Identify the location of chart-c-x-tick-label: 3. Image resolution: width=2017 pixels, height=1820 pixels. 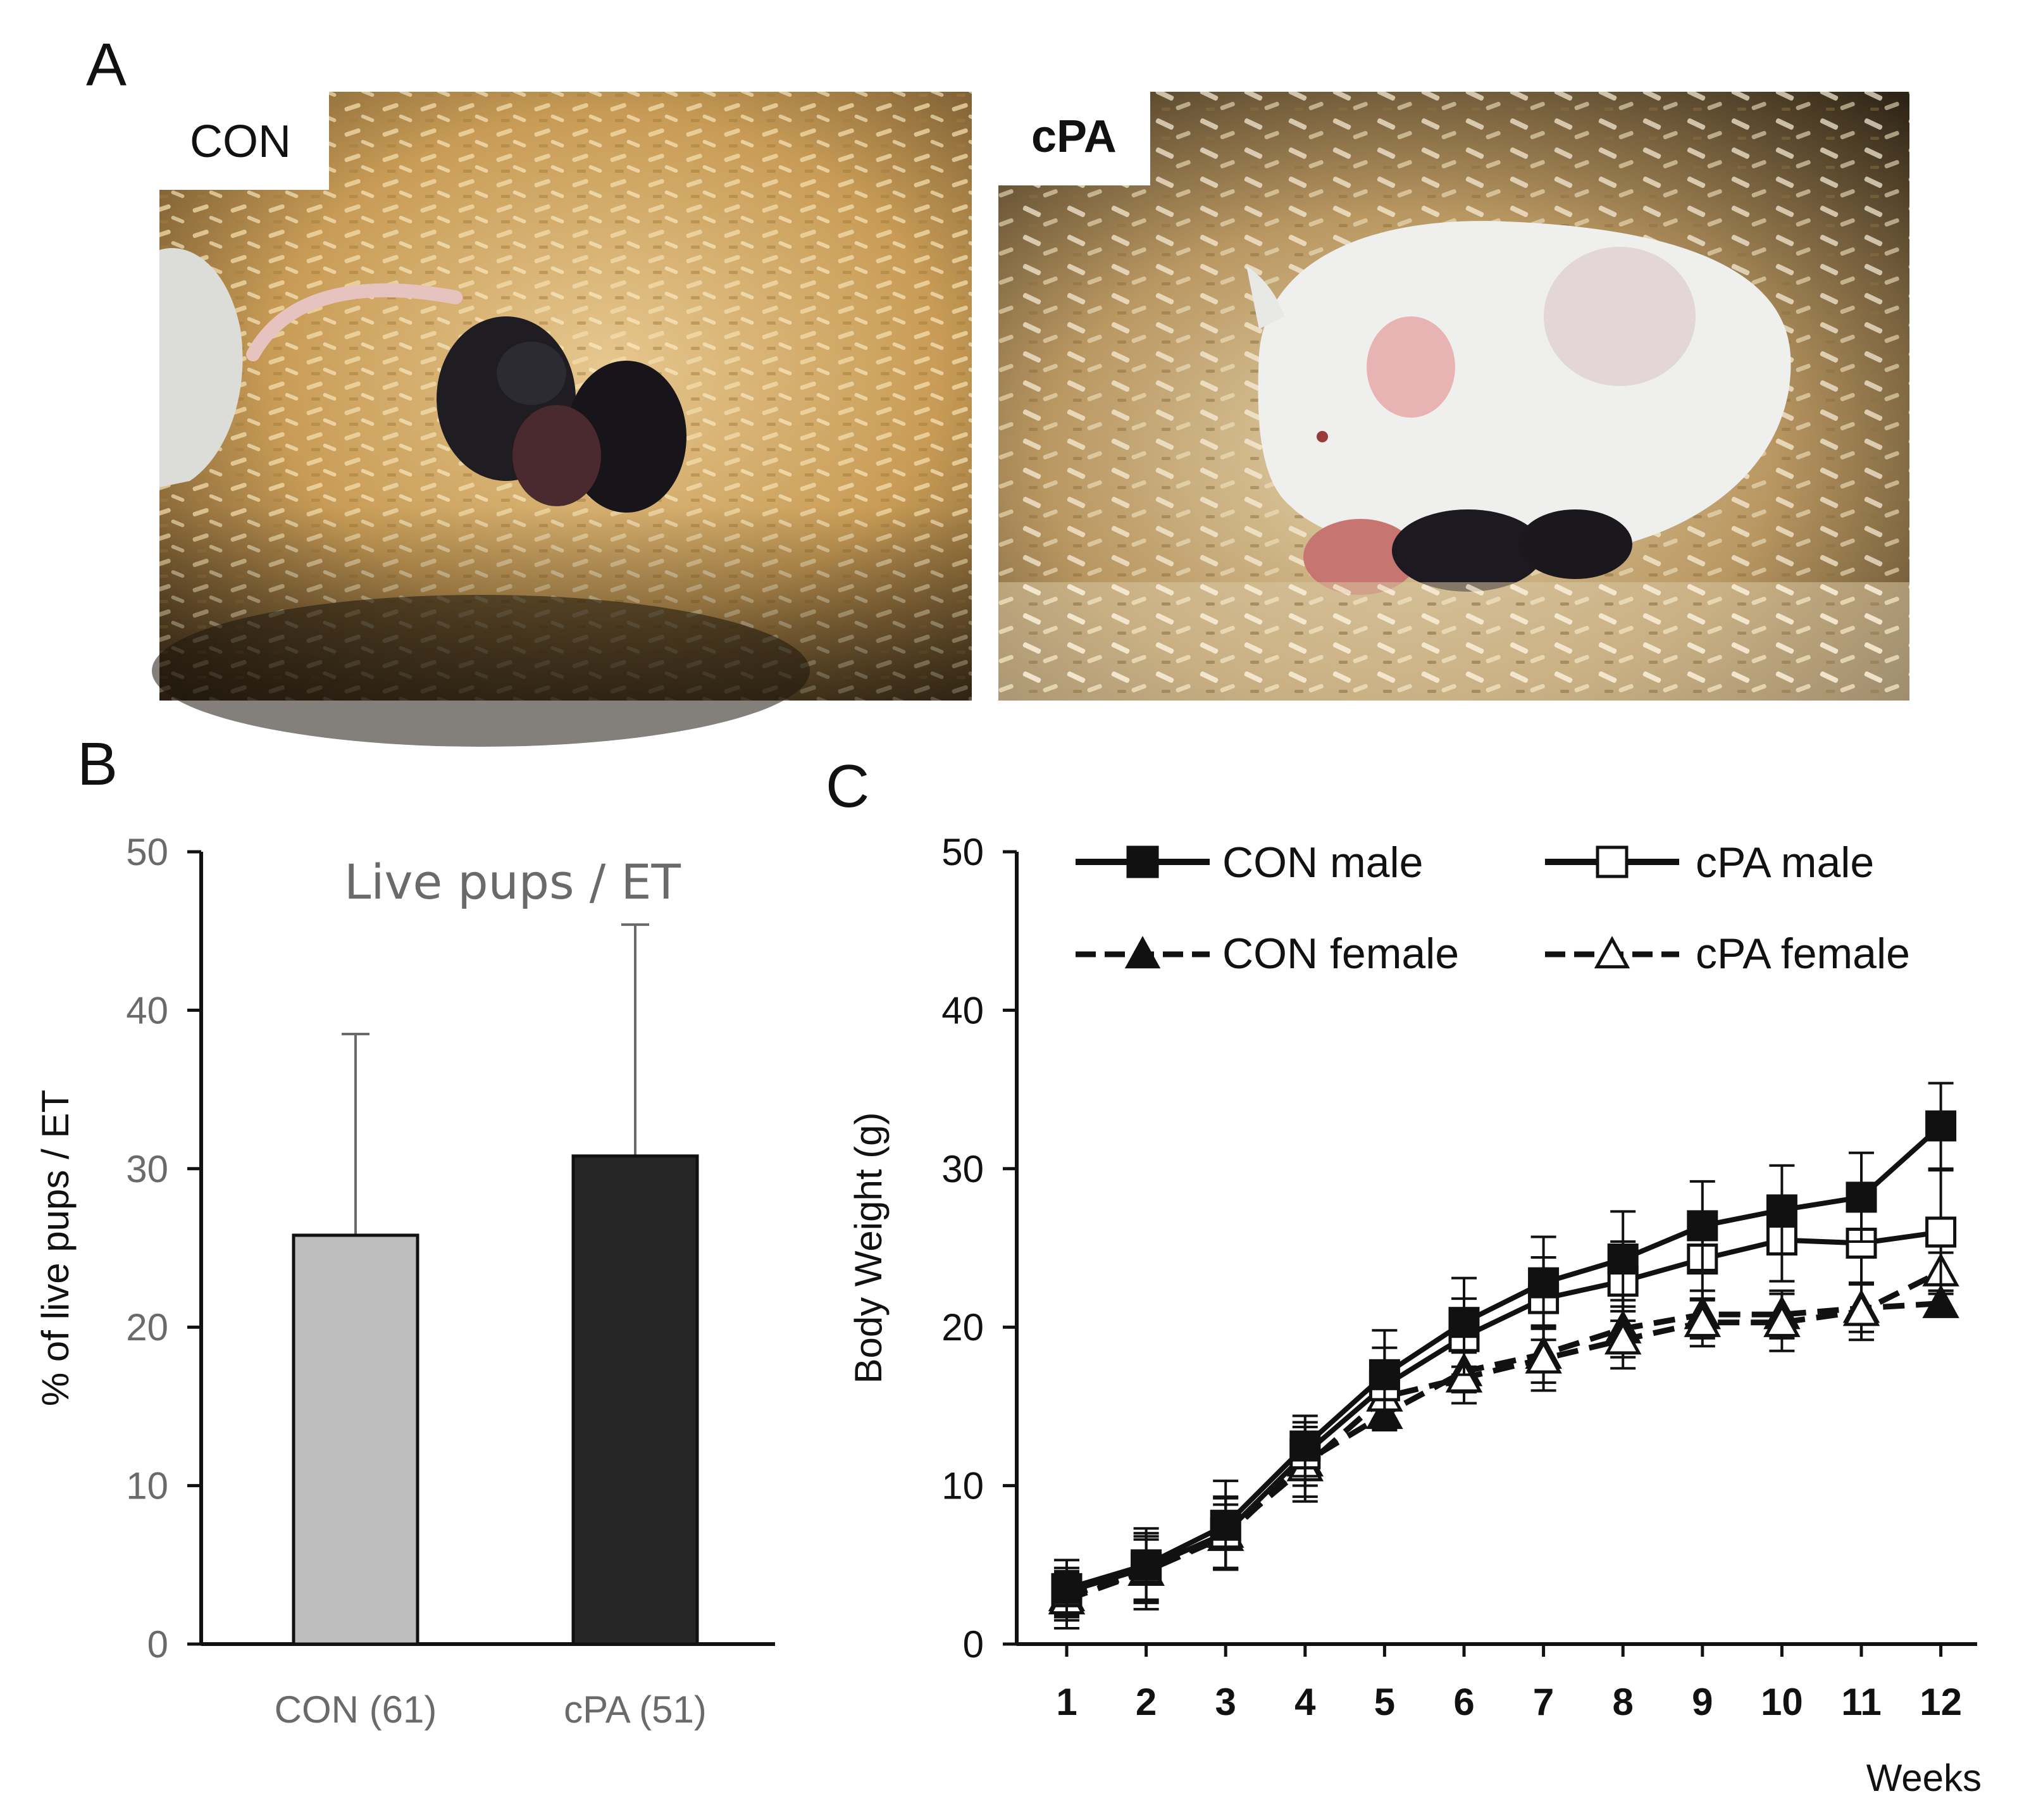
(1225, 1702).